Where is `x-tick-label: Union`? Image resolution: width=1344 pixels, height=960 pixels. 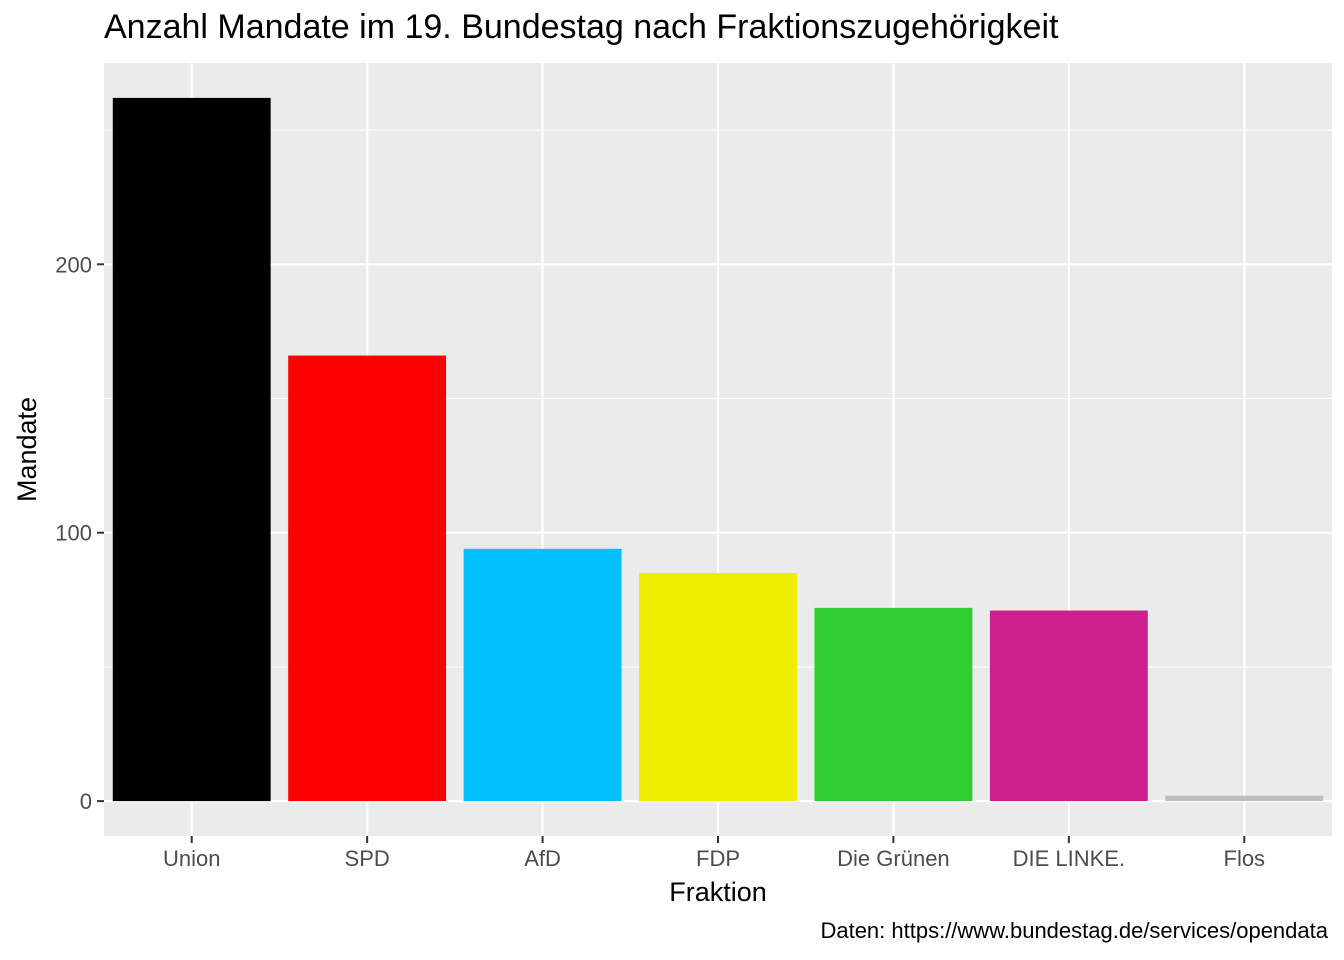
x-tick-label: Union is located at coordinates (191, 858).